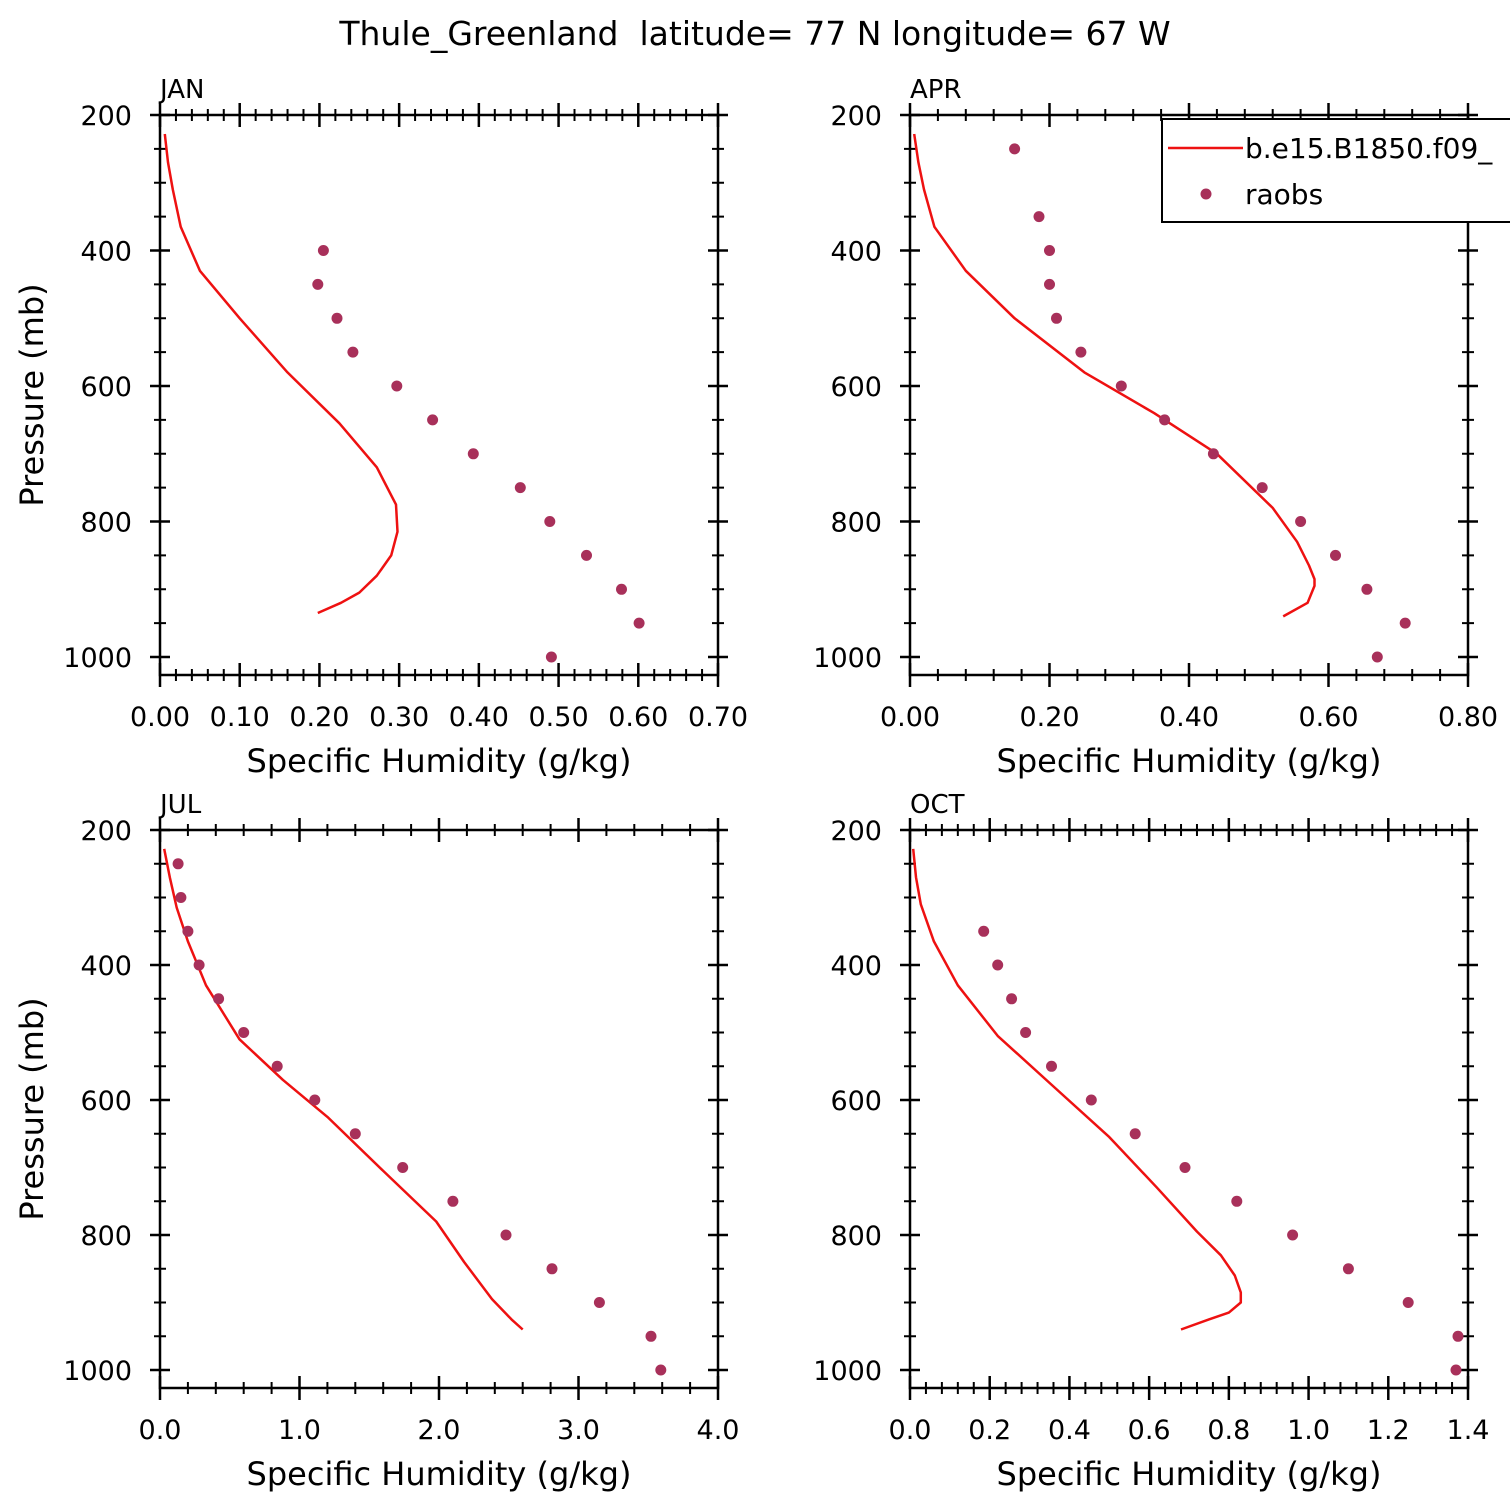 The image size is (1510, 1510). Describe the element at coordinates (1369, 148) in the screenshot. I see `legend-model-label: b.e15.B1850.f09_` at that location.